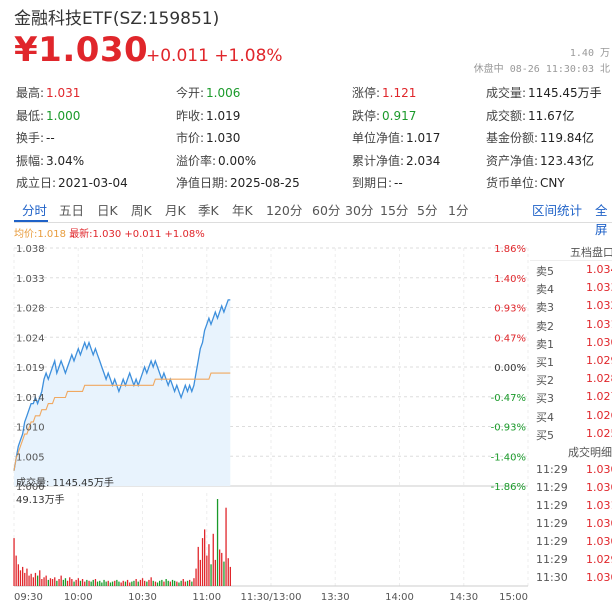  I want to click on y-tick-label: 1.010, so click(30, 428).